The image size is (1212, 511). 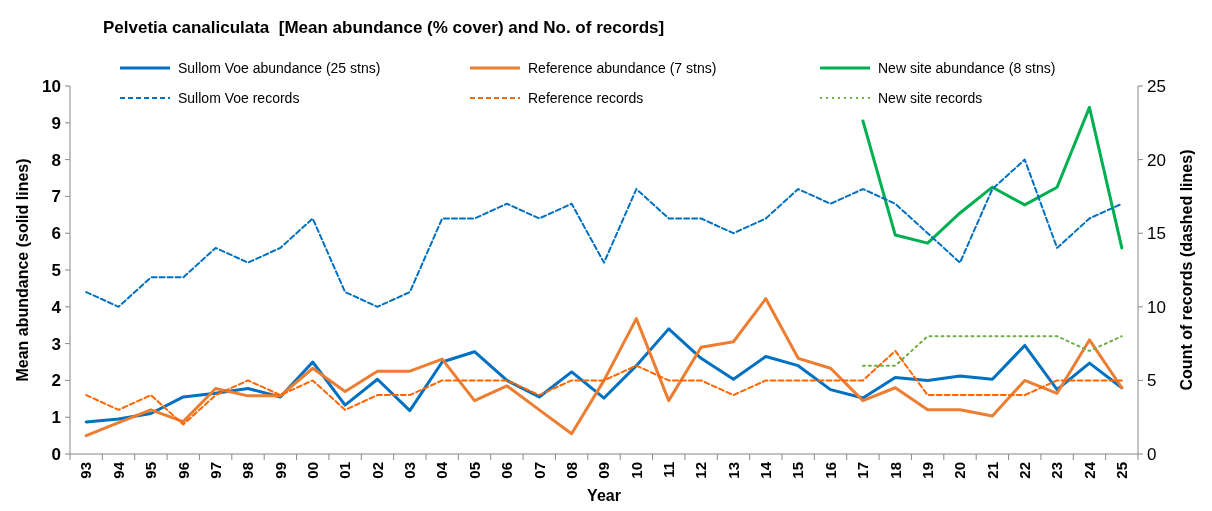 I want to click on x-tick-label: 25, so click(x=1122, y=470).